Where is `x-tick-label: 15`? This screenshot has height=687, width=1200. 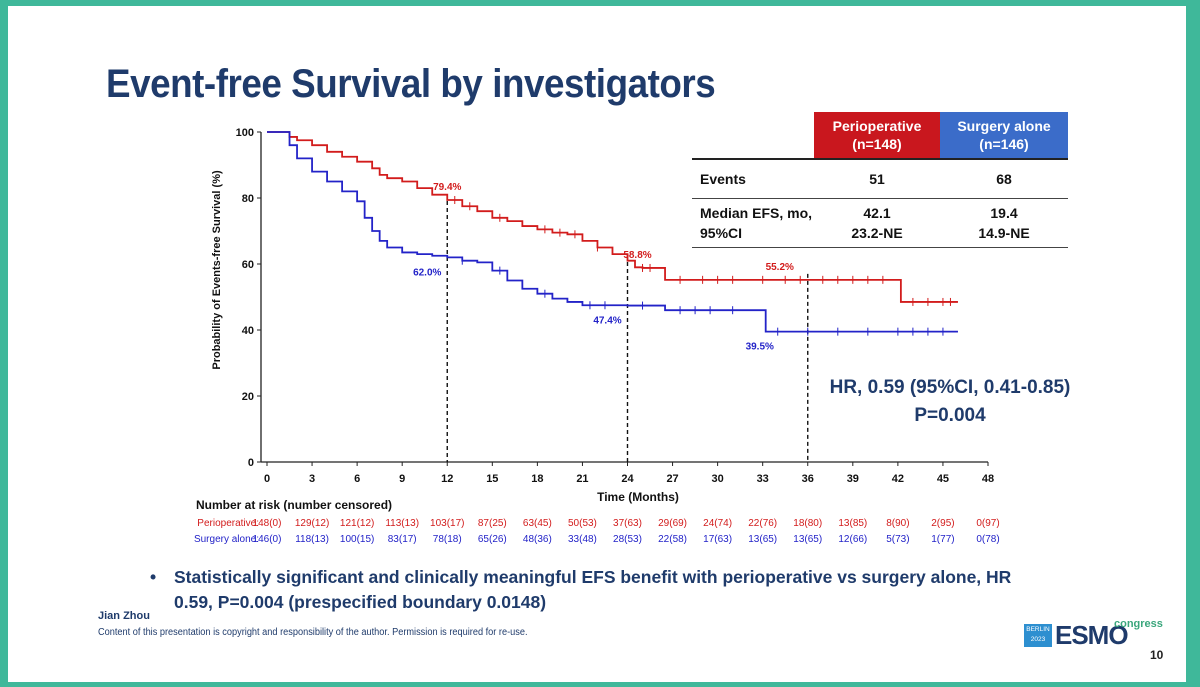 x-tick-label: 15 is located at coordinates (492, 479).